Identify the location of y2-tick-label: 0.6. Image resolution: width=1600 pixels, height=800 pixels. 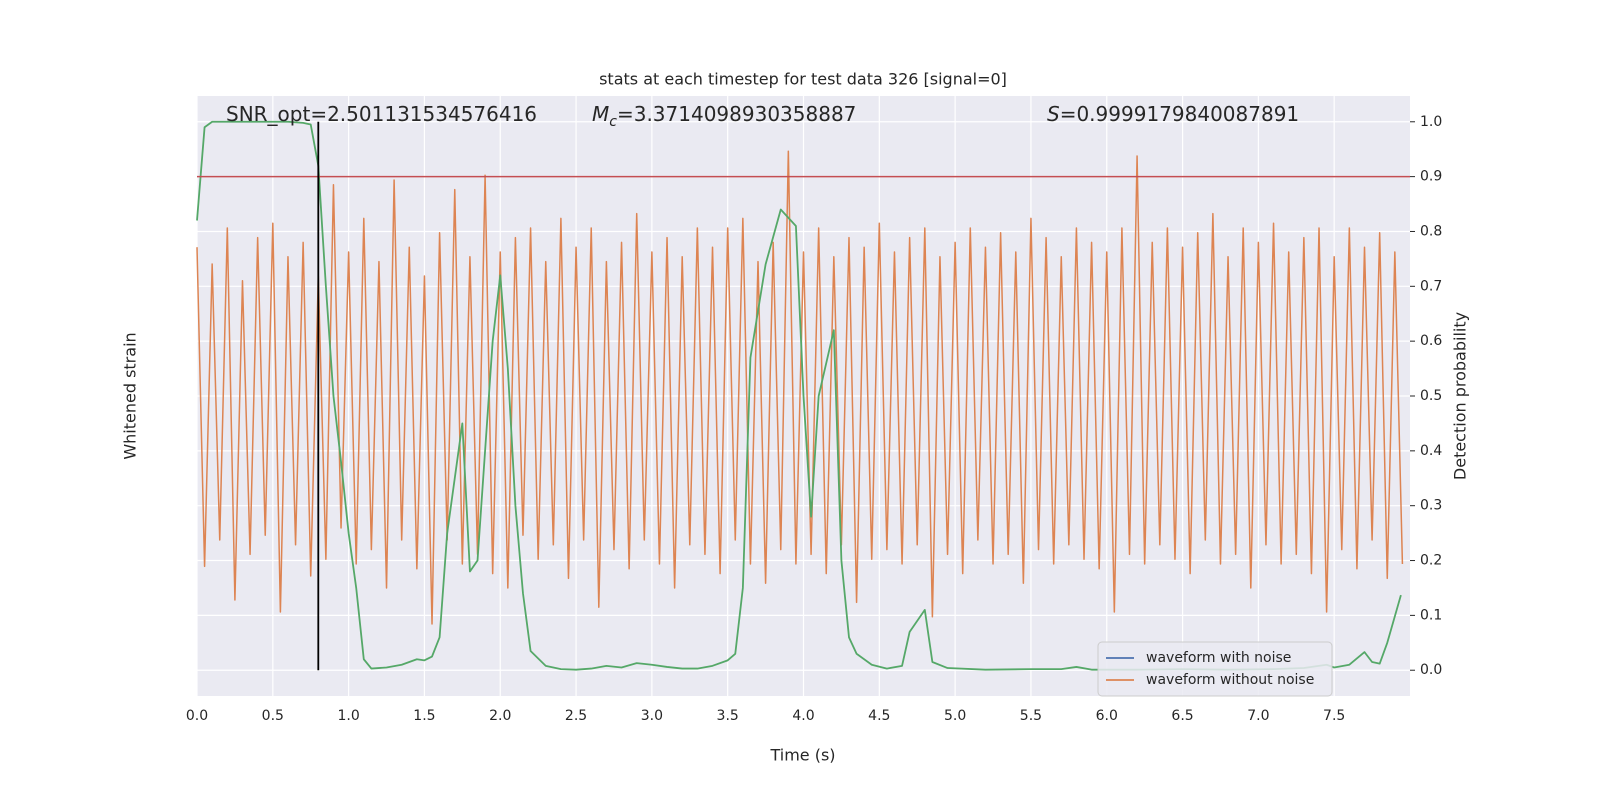
(1431, 341).